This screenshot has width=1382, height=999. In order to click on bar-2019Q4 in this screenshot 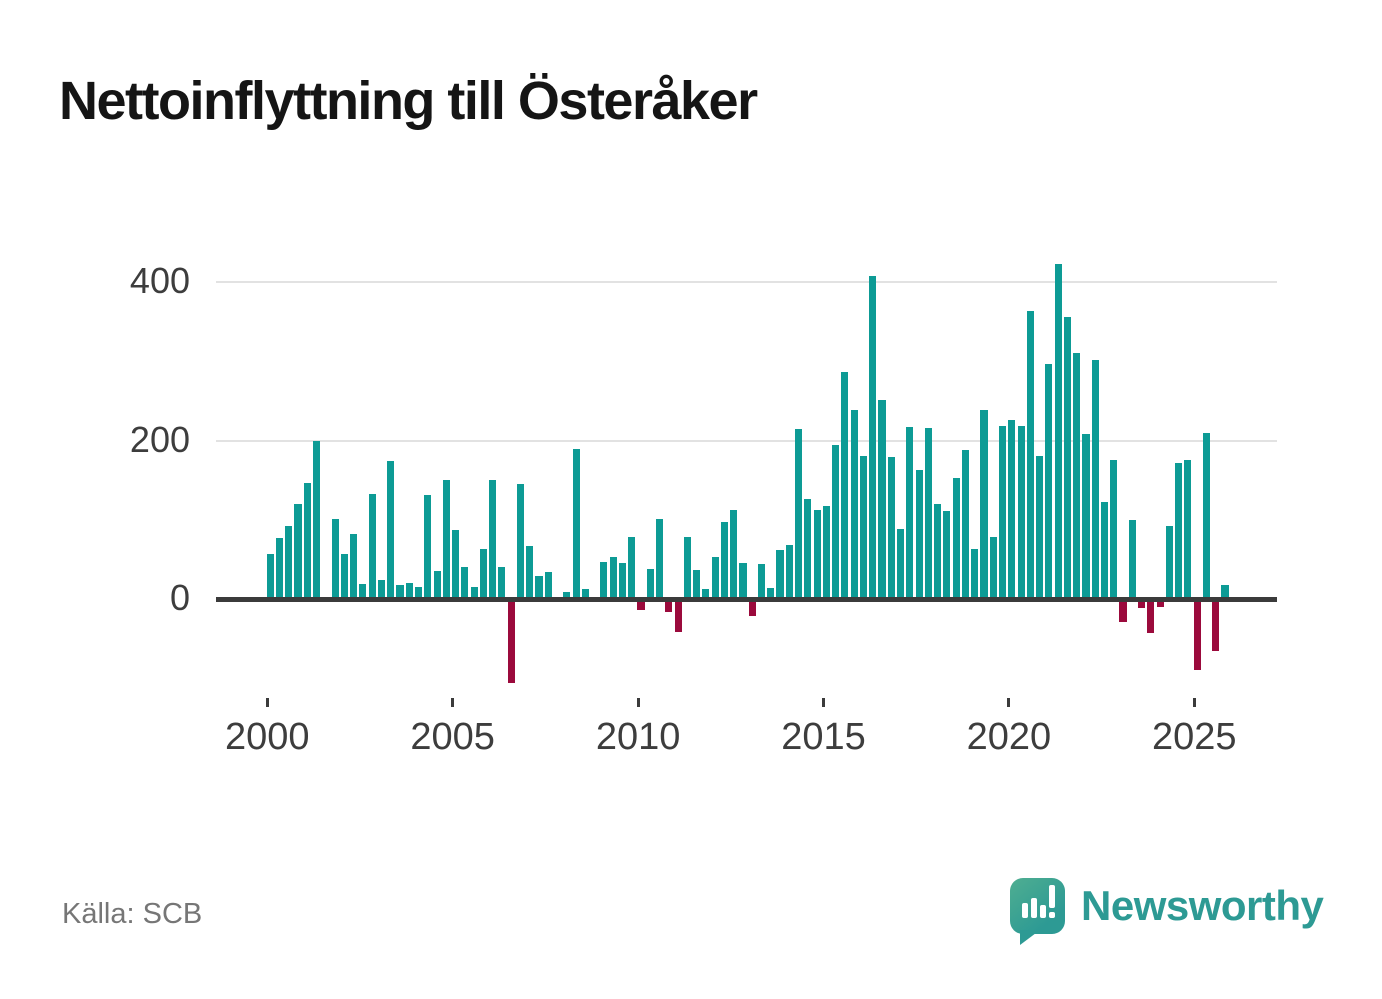, I will do `click(1002, 512)`.